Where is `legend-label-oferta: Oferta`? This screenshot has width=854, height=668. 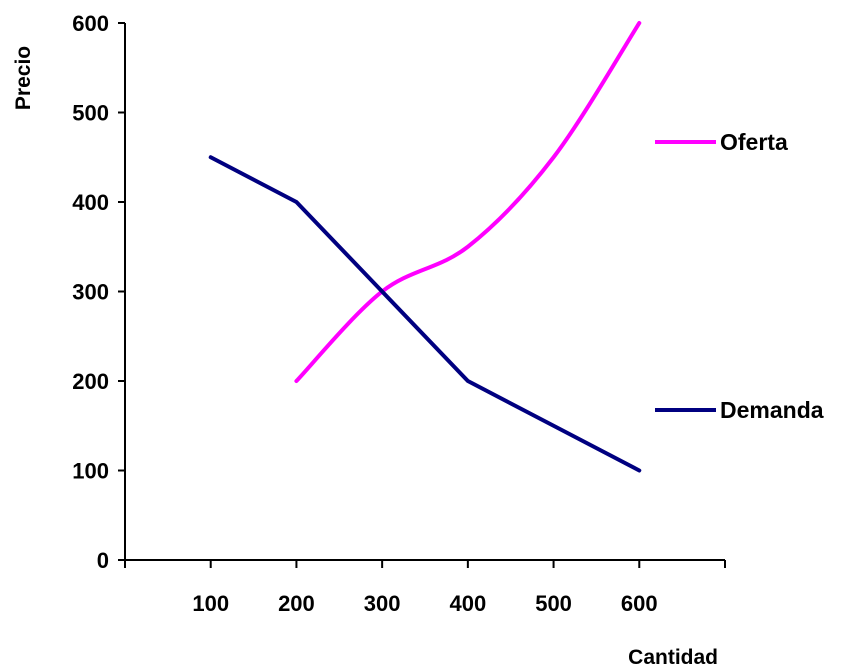 legend-label-oferta: Oferta is located at coordinates (754, 142).